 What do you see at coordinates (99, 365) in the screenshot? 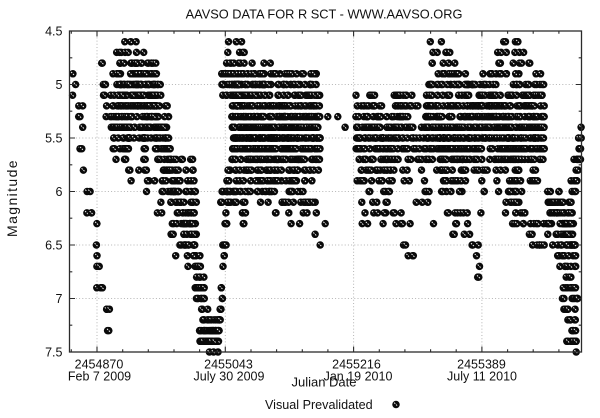
I see `svg-text: 2454870` at bounding box center [99, 365].